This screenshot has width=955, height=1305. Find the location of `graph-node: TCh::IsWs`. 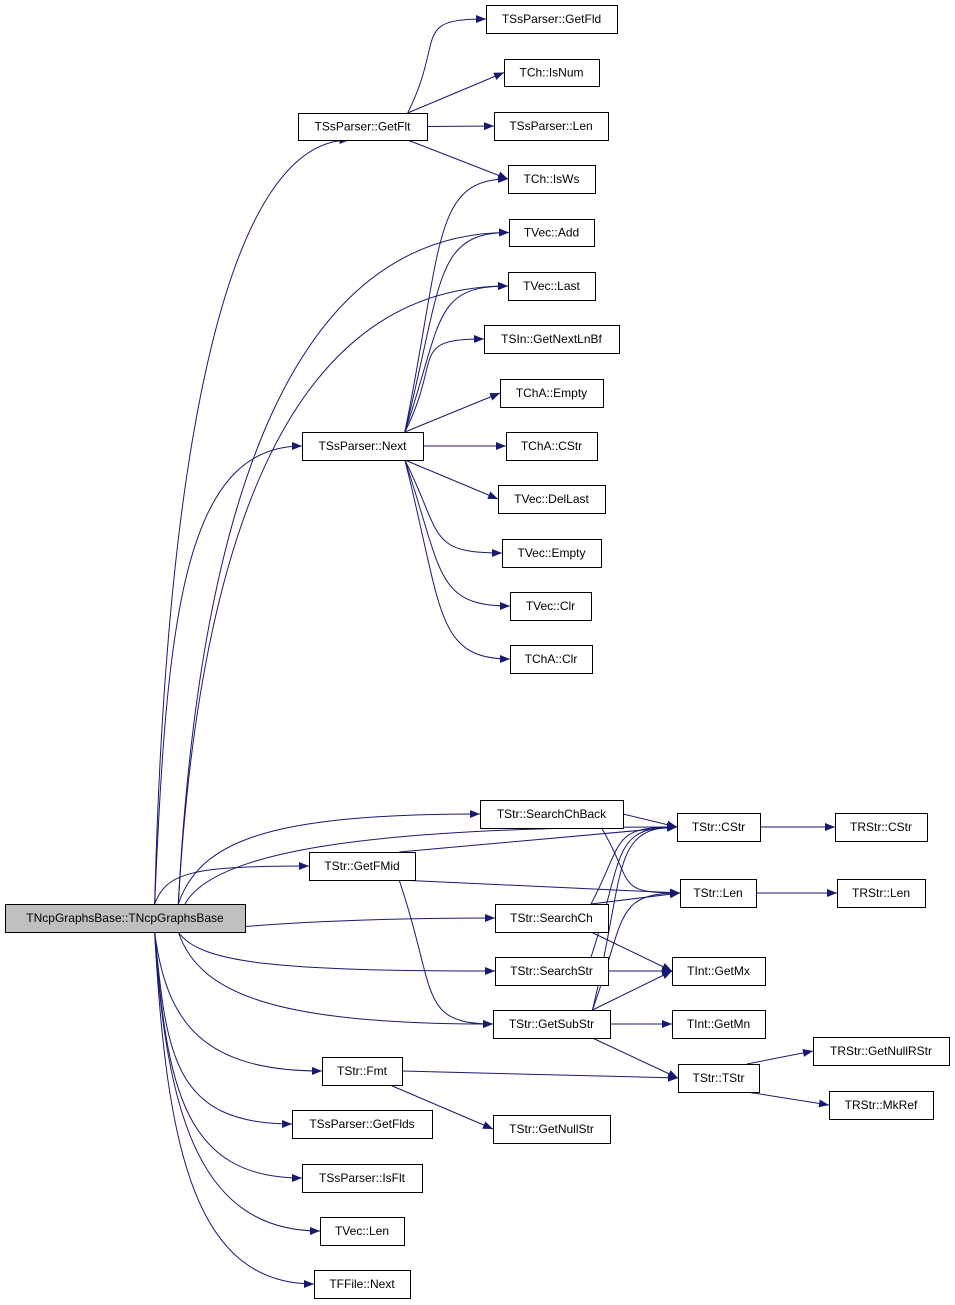

graph-node: TCh::IsWs is located at coordinates (552, 179).